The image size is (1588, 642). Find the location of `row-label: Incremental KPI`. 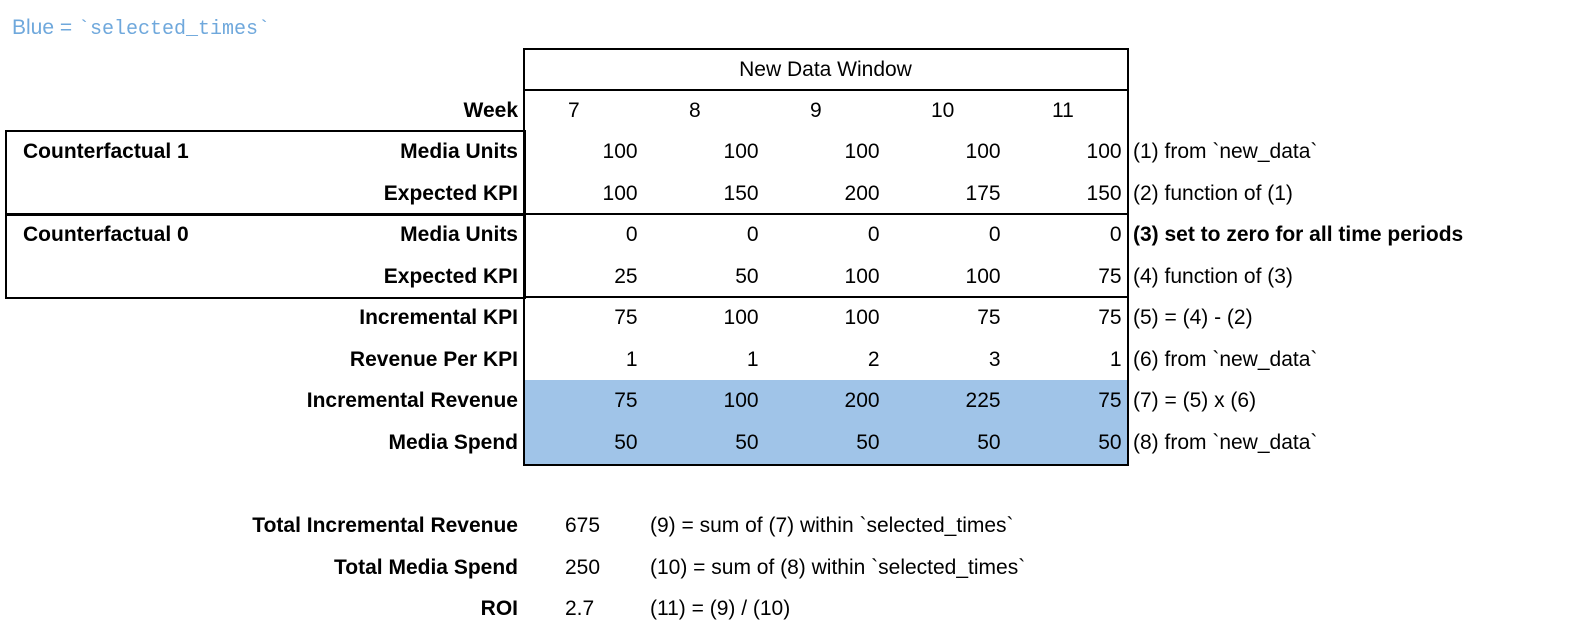

row-label: Incremental KPI is located at coordinates (438, 317).